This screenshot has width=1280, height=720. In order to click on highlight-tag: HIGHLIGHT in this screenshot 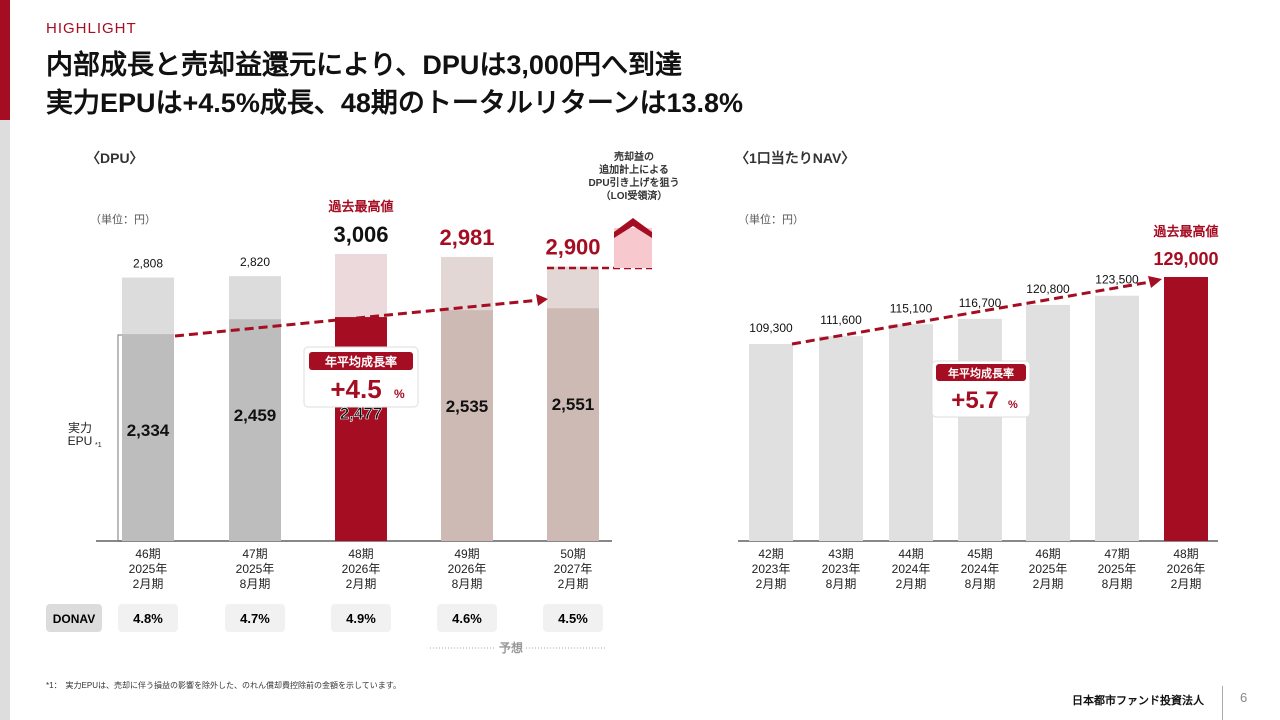, I will do `click(91, 28)`.